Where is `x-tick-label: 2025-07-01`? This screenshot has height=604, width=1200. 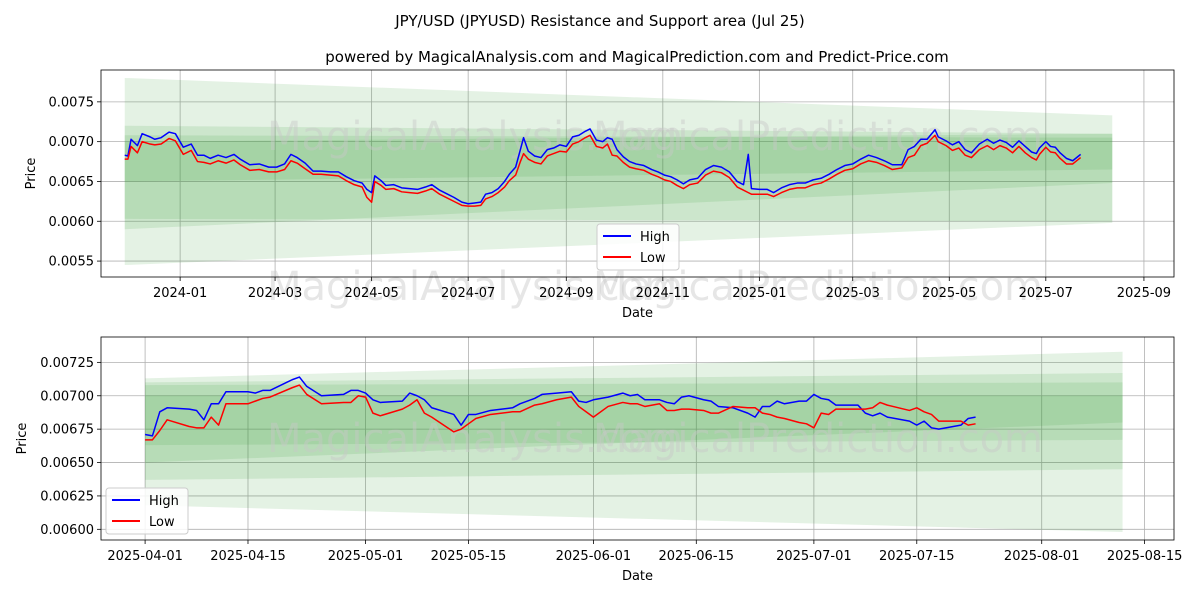
x-tick-label: 2025-07-01 is located at coordinates (814, 556).